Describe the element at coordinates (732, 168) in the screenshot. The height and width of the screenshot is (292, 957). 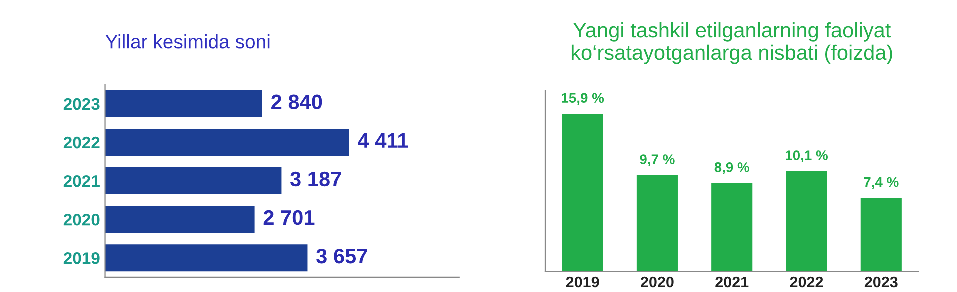
I see `data-label: 8,9 %` at that location.